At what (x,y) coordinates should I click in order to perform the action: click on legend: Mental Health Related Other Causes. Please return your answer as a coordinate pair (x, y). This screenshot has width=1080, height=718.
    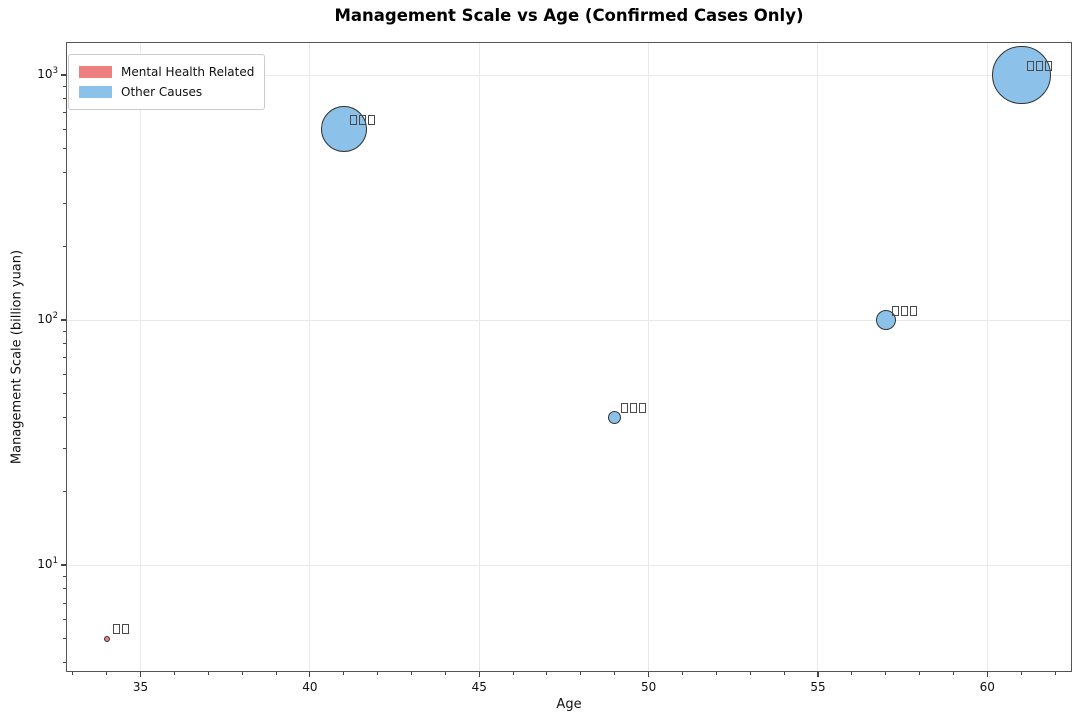
    Looking at the image, I should click on (167, 82).